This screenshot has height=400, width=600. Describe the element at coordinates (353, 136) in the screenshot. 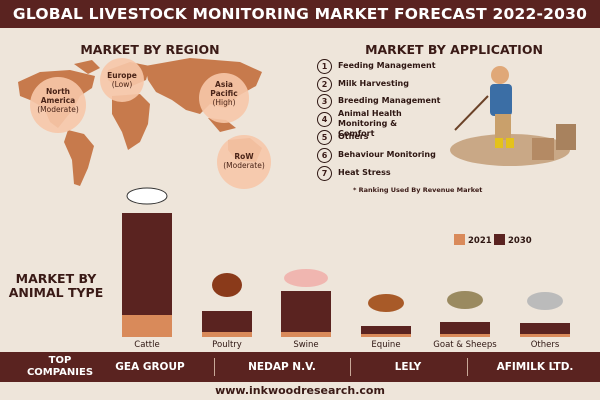

I see `application-label: Others` at that location.